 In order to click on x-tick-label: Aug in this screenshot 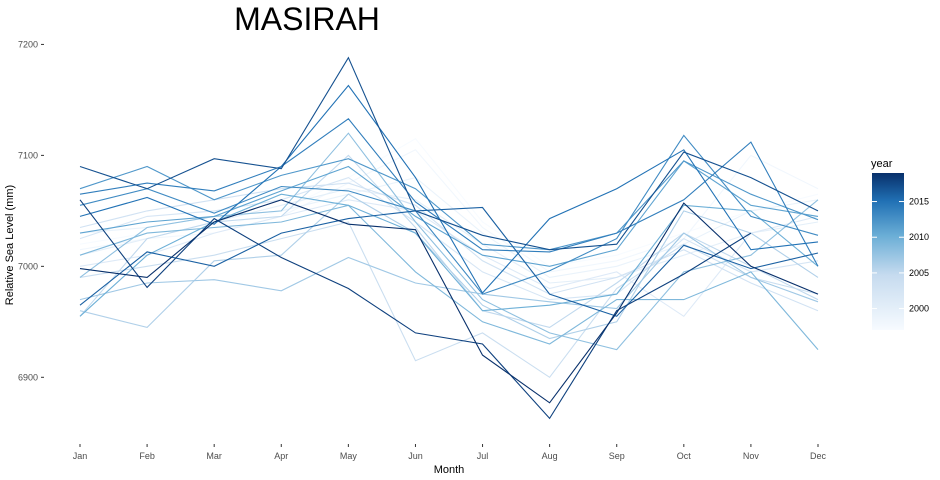, I will do `click(550, 456)`.